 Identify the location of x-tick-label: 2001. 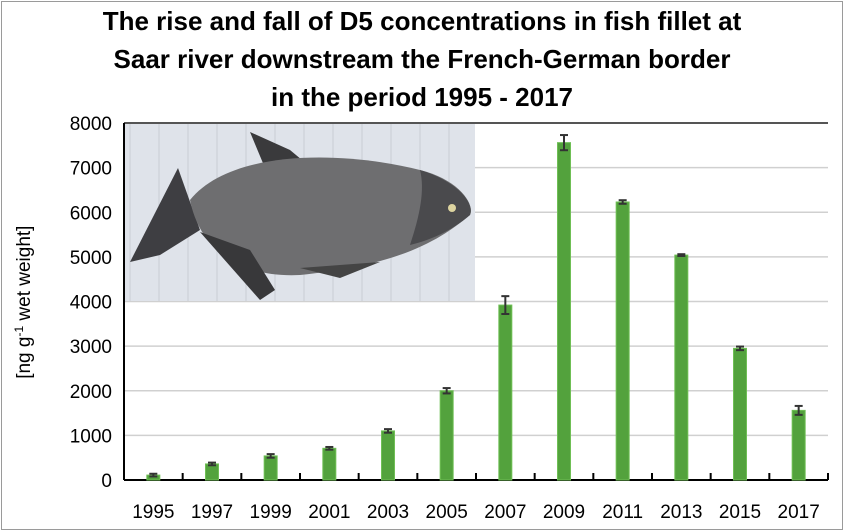
(329, 512).